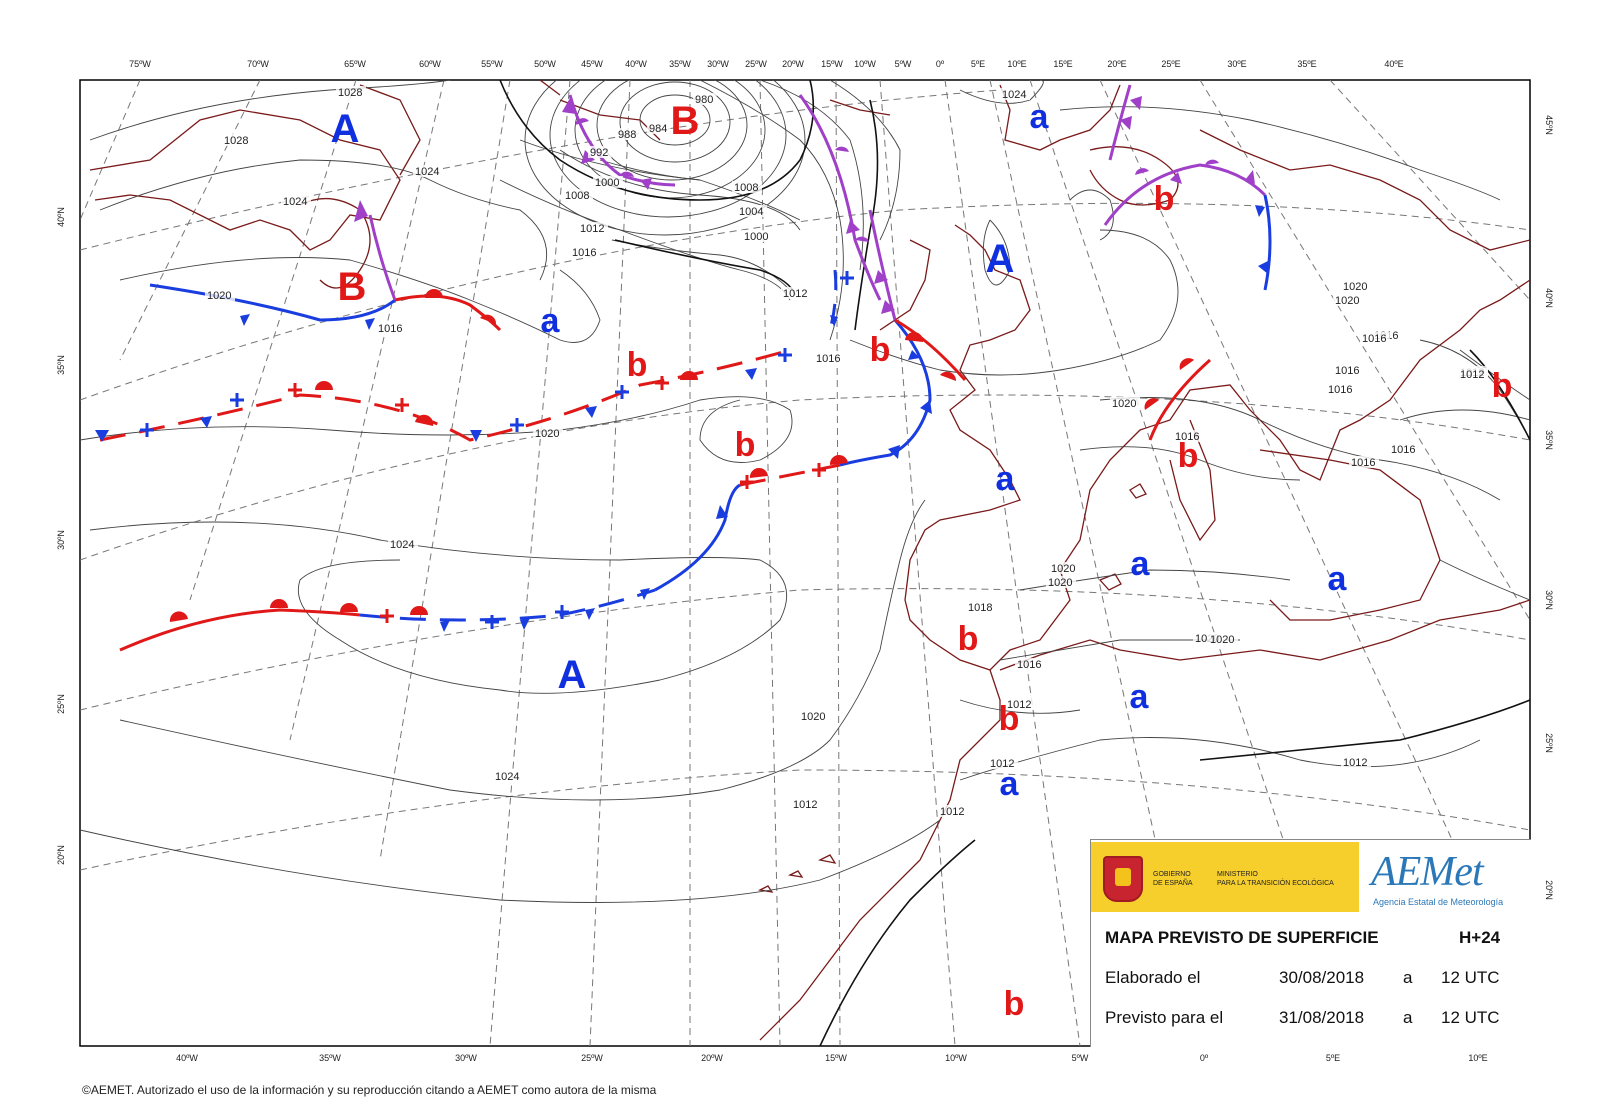 The image size is (1600, 1120). What do you see at coordinates (833, 300) in the screenshot?
I see `cold-front-atlantic` at bounding box center [833, 300].